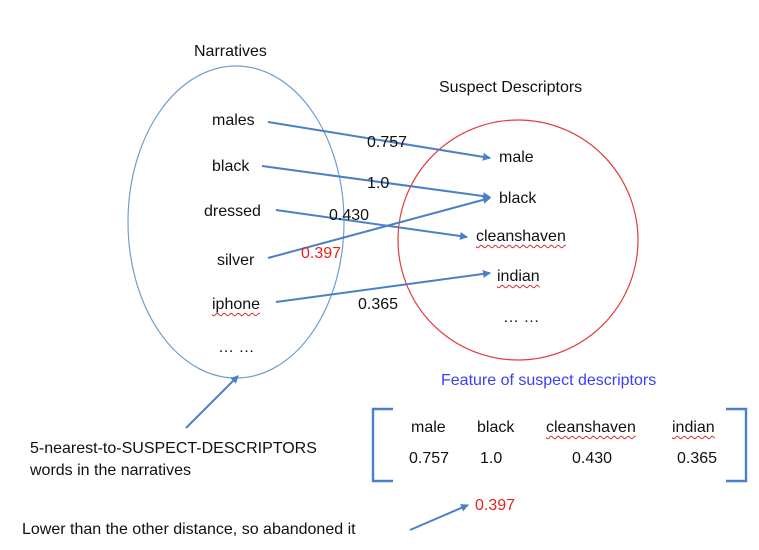 This screenshot has width=759, height=550. What do you see at coordinates (233, 120) in the screenshot?
I see `narrative-word-males: males` at bounding box center [233, 120].